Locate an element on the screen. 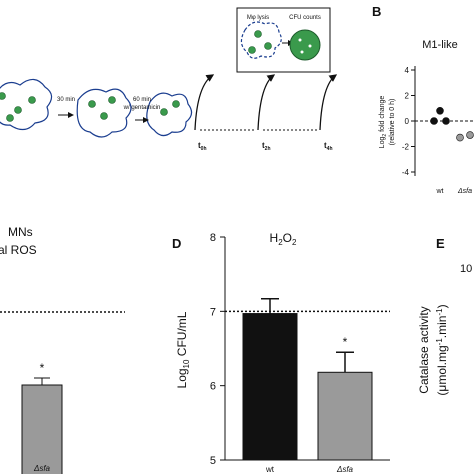  y-tick-label: 4 is located at coordinates (407, 70).